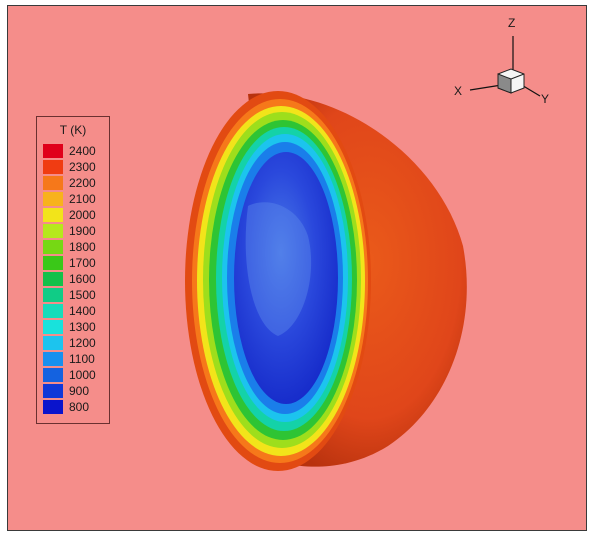 The image size is (593, 536). I want to click on legend-entry: 1000, so click(75, 375).